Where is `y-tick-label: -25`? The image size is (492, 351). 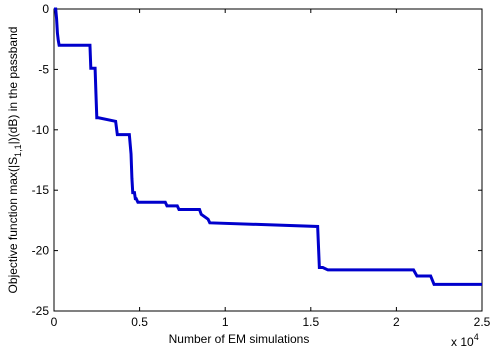 y-tick-label: -25 is located at coordinates (41, 311).